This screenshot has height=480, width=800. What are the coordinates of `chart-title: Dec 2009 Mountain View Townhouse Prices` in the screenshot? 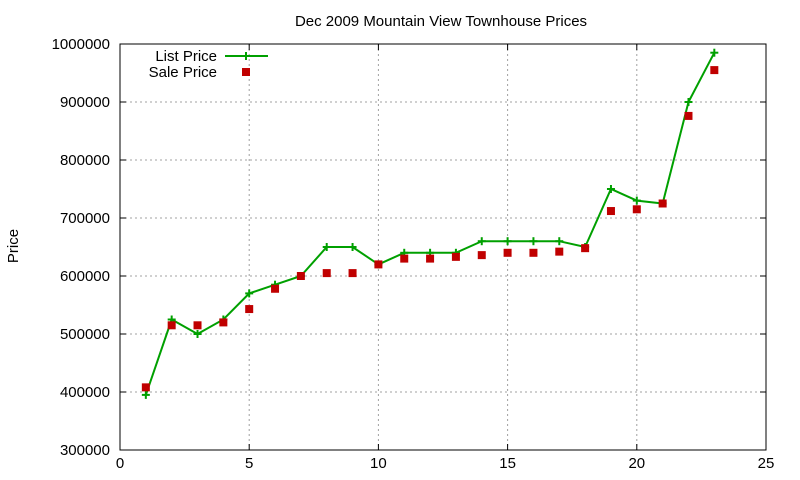 It's located at (441, 21).